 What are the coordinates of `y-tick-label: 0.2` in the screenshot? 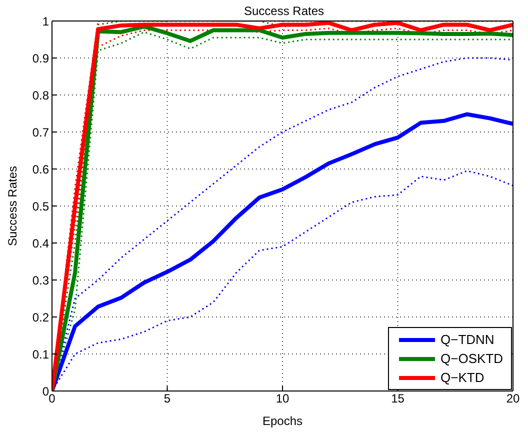 It's located at (41, 317).